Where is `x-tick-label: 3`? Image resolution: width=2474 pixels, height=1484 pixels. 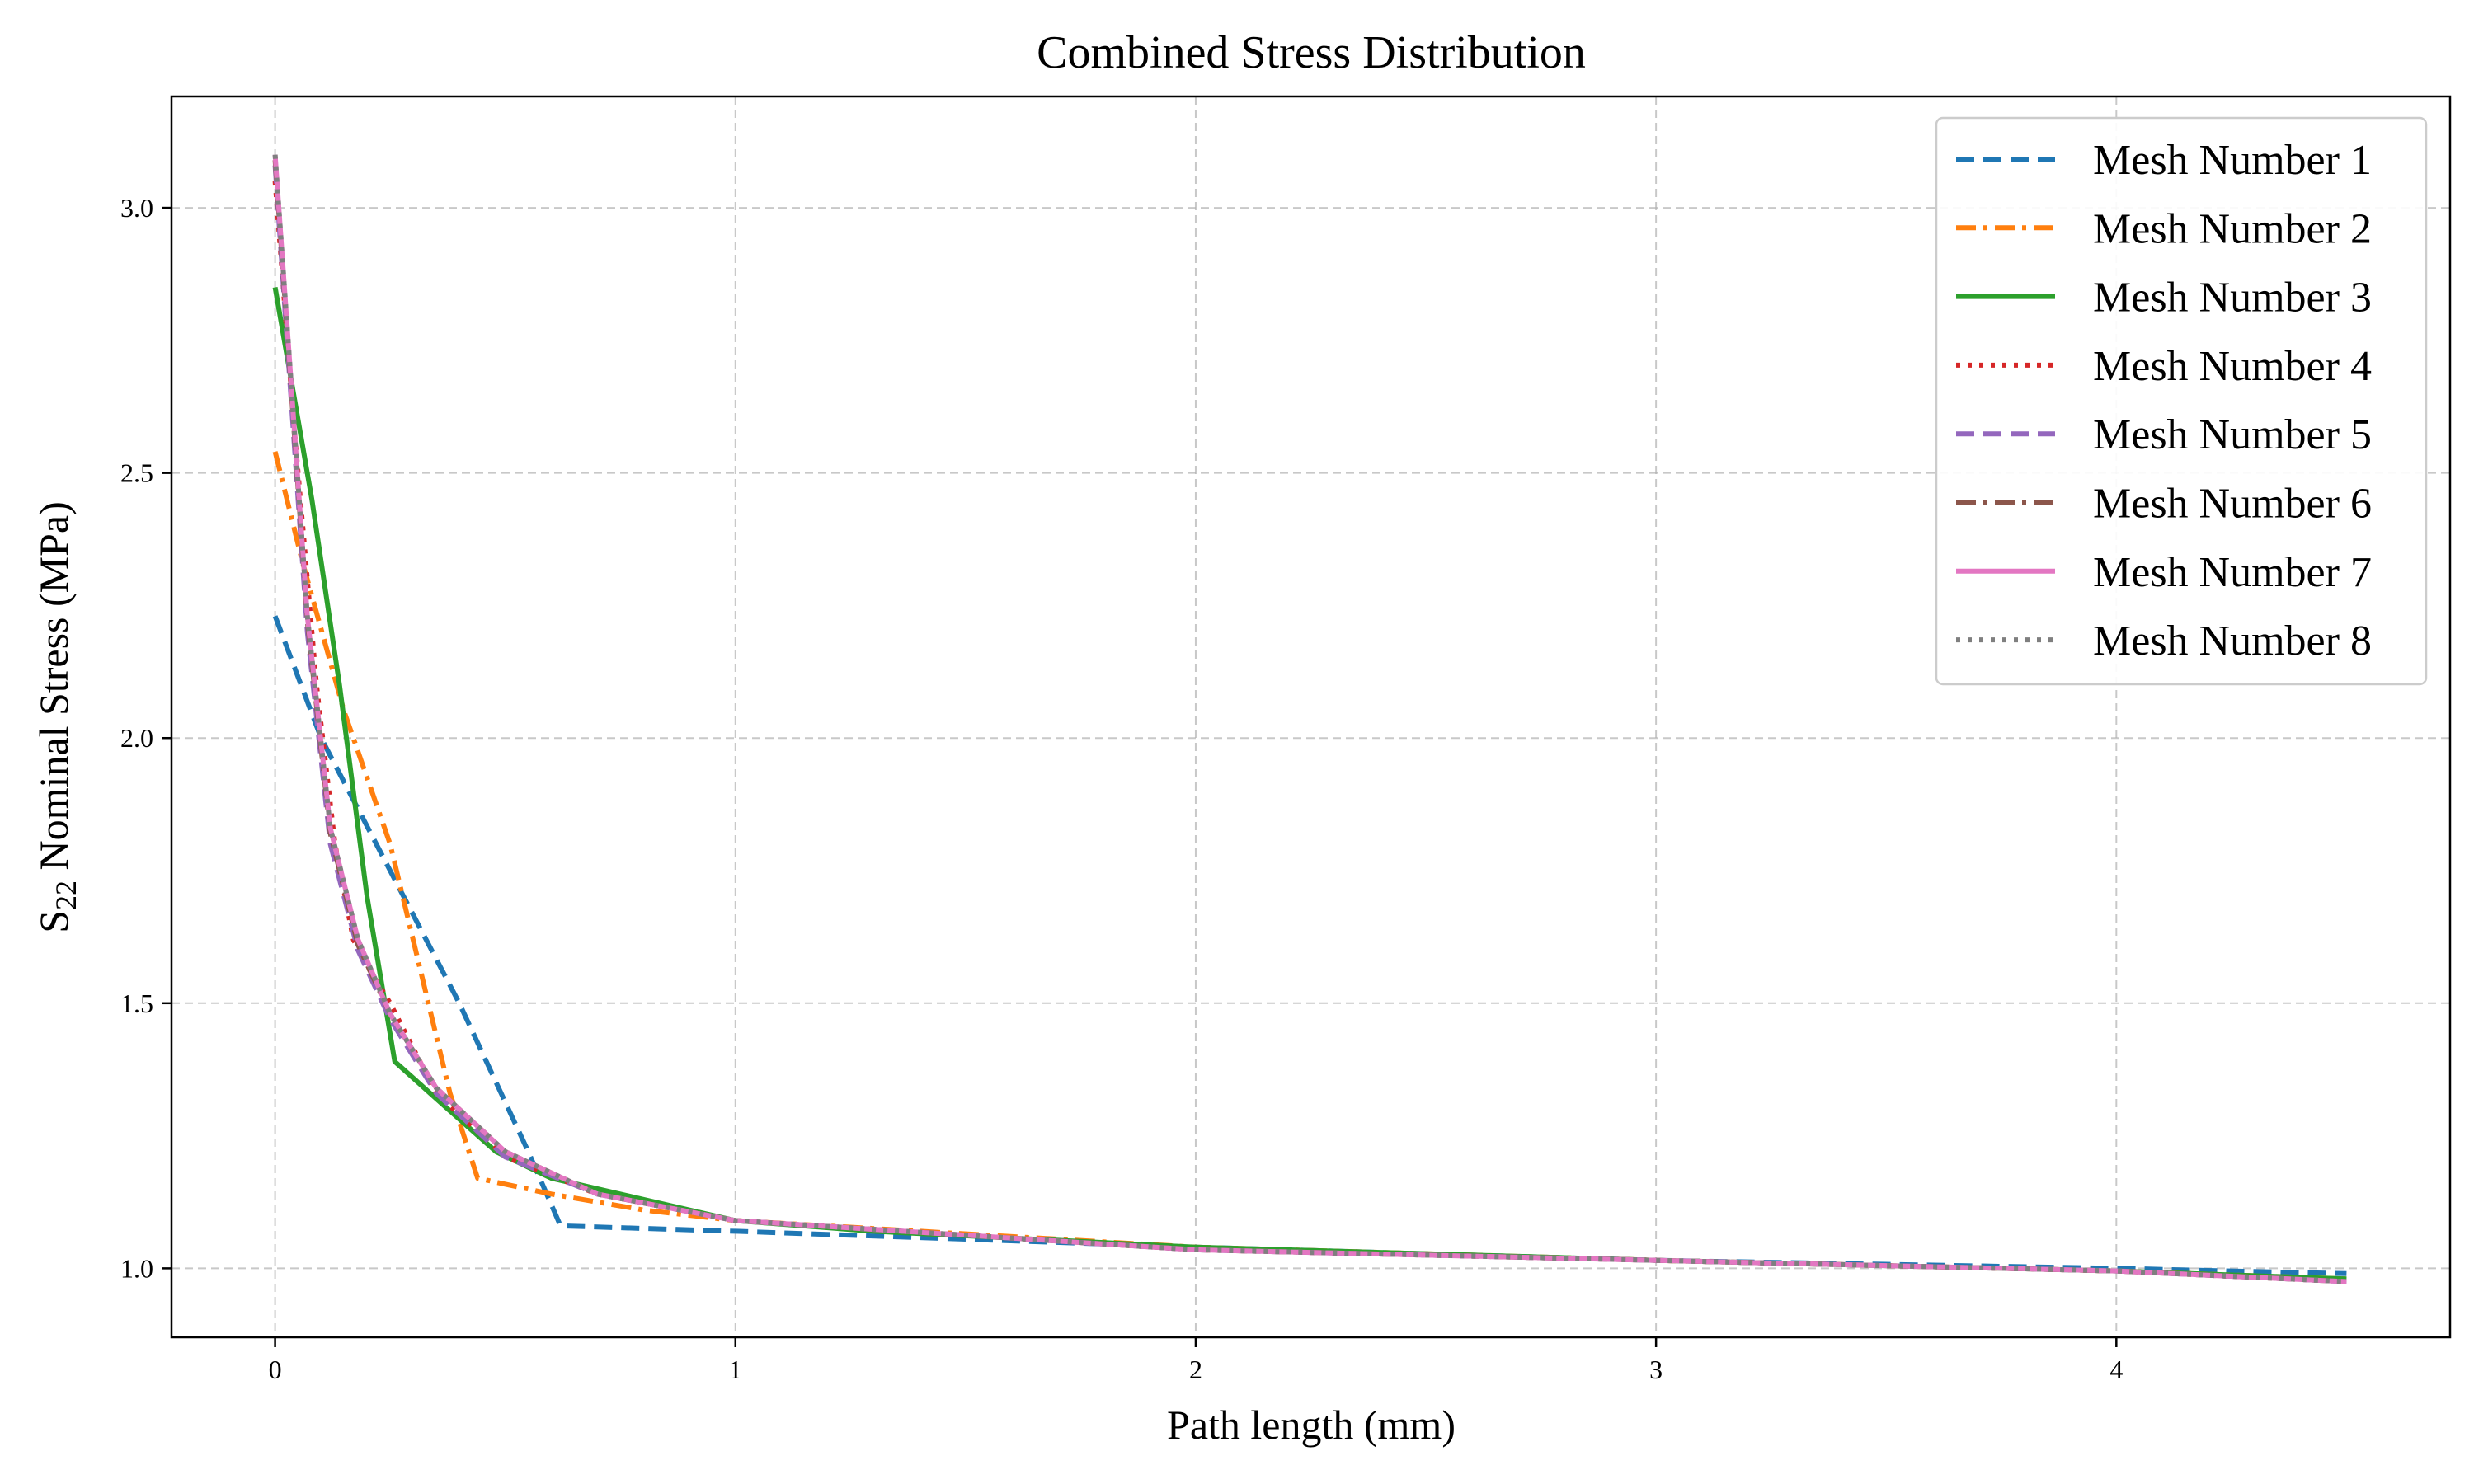 x-tick-label: 3 is located at coordinates (1656, 1369).